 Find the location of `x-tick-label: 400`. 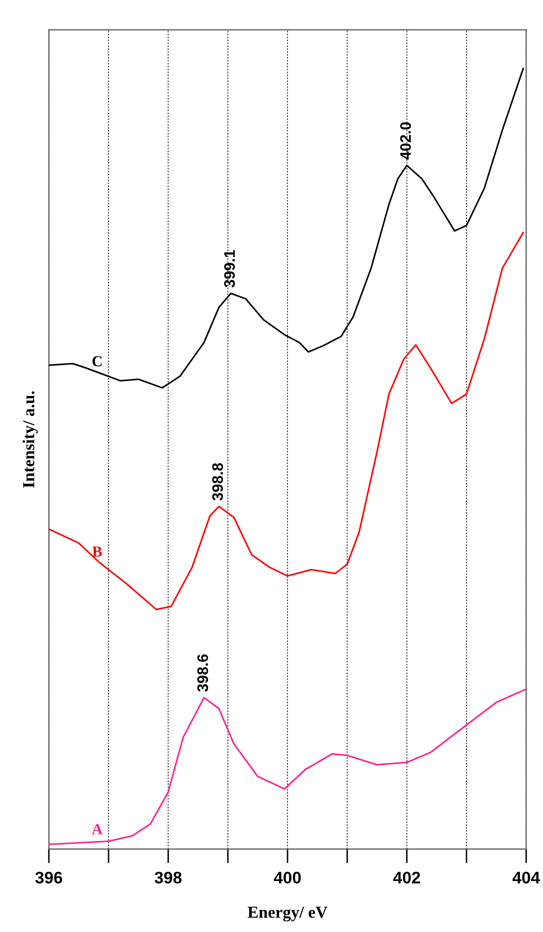

x-tick-label: 400 is located at coordinates (287, 878).